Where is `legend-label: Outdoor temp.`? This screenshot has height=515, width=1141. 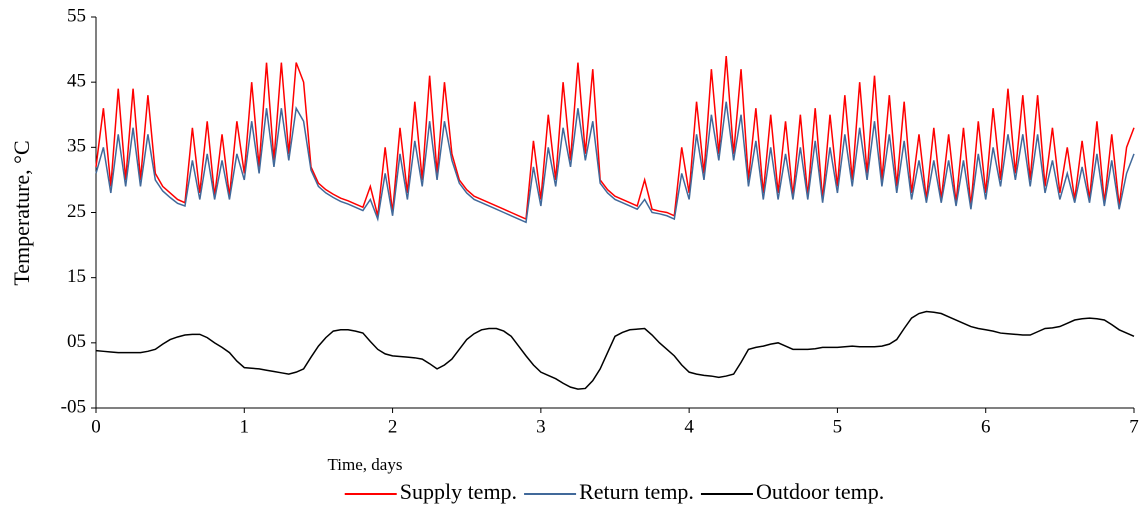
legend-label: Outdoor temp. is located at coordinates (820, 491).